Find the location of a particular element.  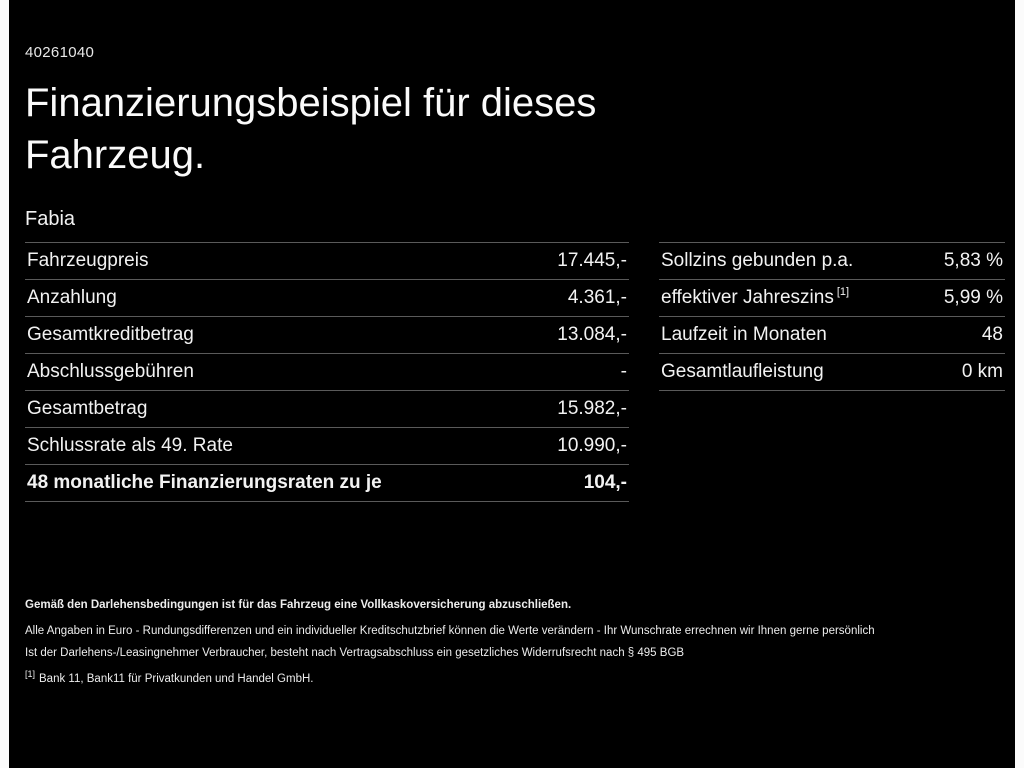

table-row: effektiver Jahreszins [1] 5,99 % is located at coordinates (832, 298).